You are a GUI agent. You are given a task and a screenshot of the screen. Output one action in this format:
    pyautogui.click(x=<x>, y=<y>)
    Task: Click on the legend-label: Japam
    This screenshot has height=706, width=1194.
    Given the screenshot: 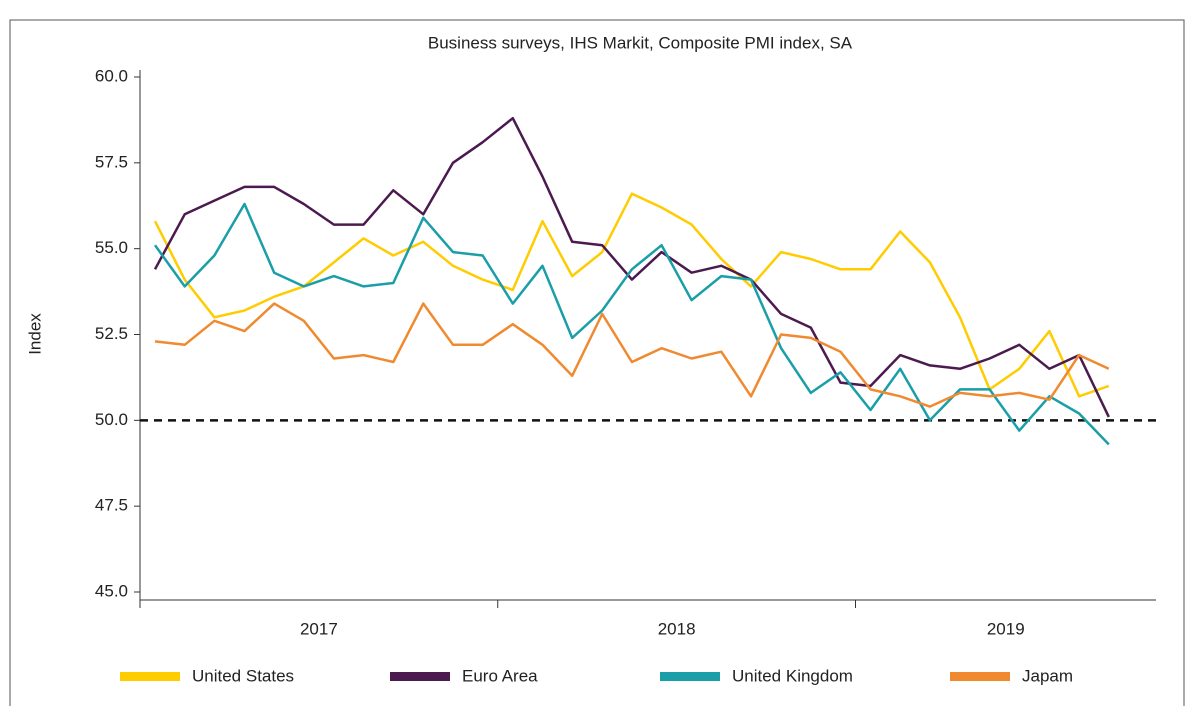 What is the action you would take?
    pyautogui.click(x=1047, y=675)
    